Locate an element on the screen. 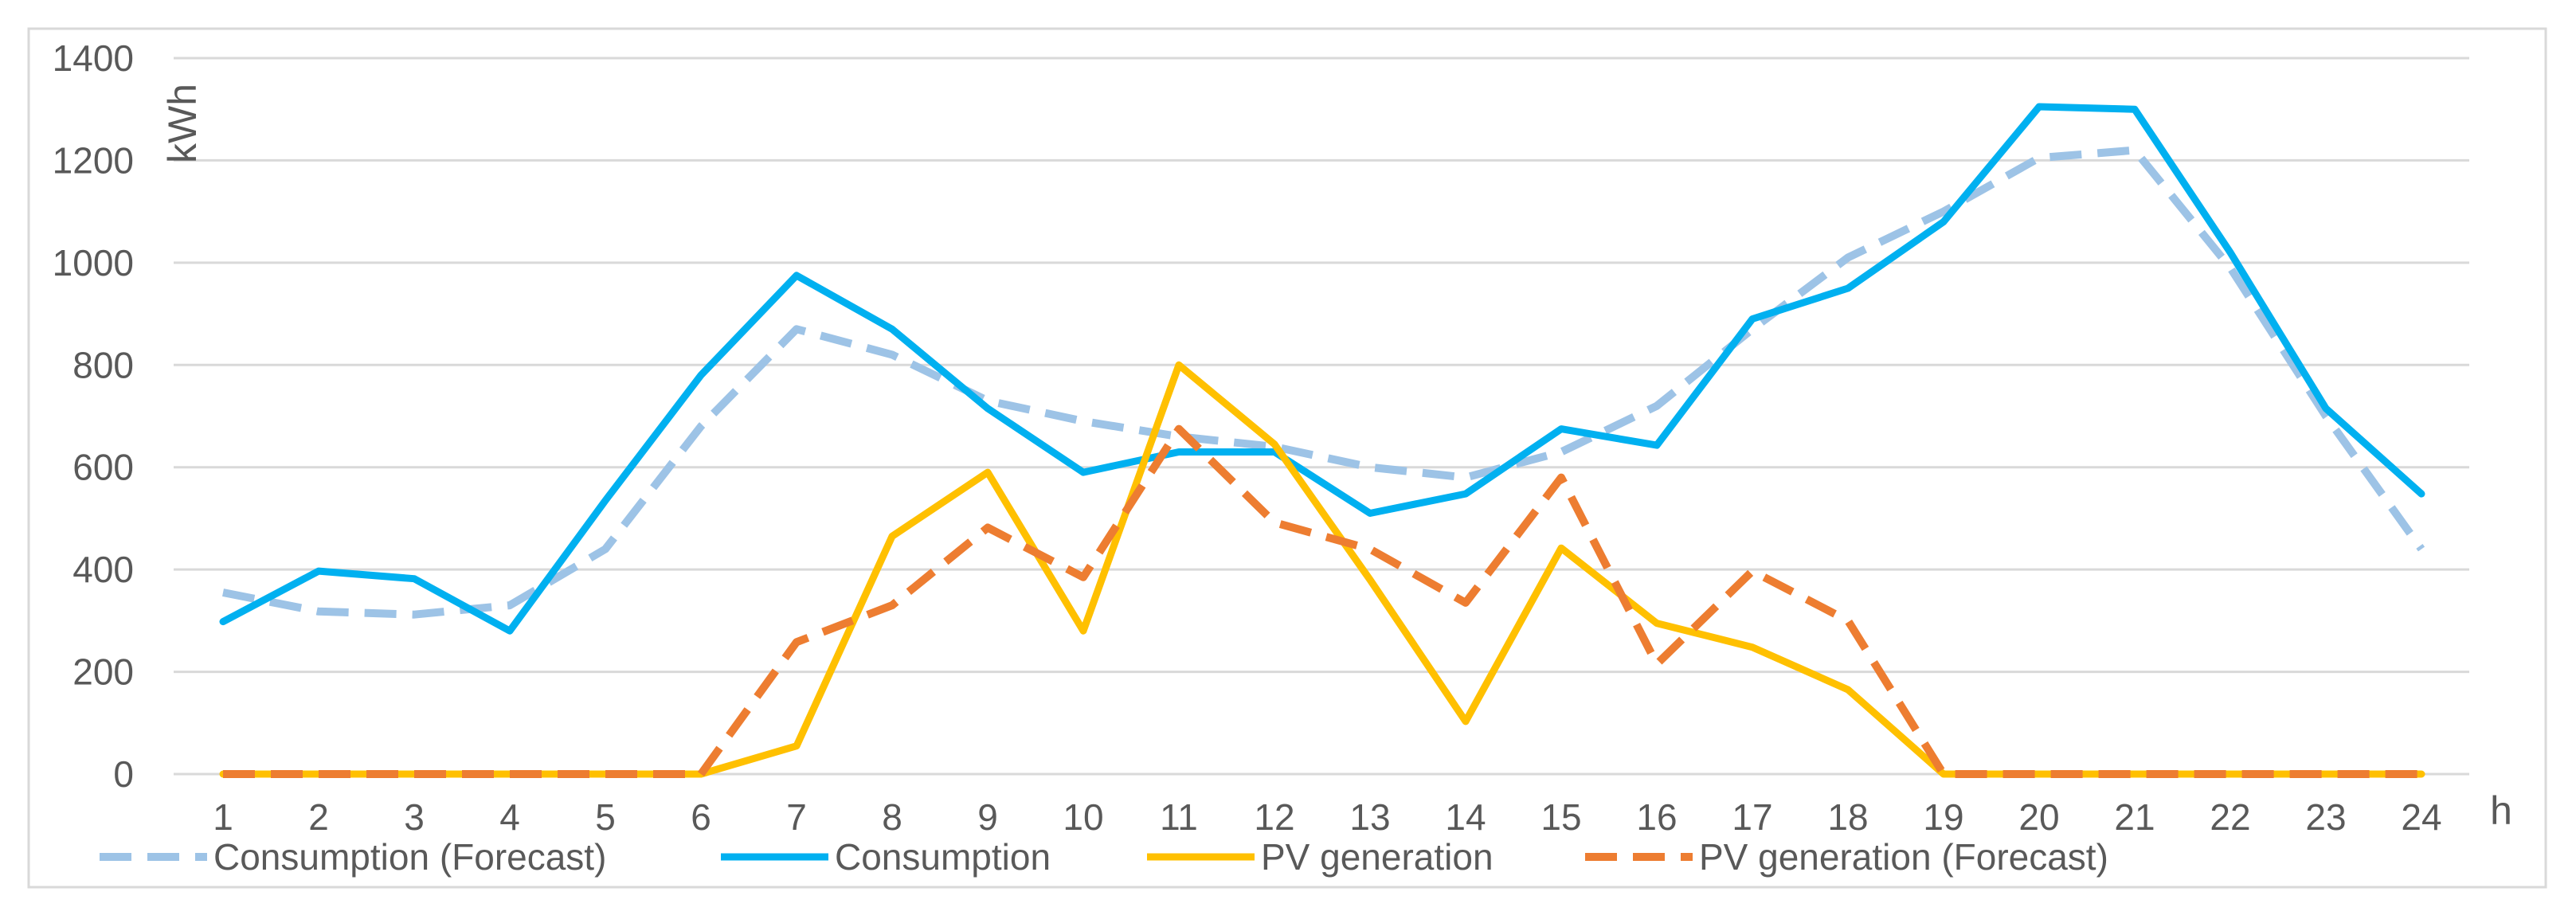 Image resolution: width=2576 pixels, height=923 pixels. x-tick-label: 3 is located at coordinates (414, 817).